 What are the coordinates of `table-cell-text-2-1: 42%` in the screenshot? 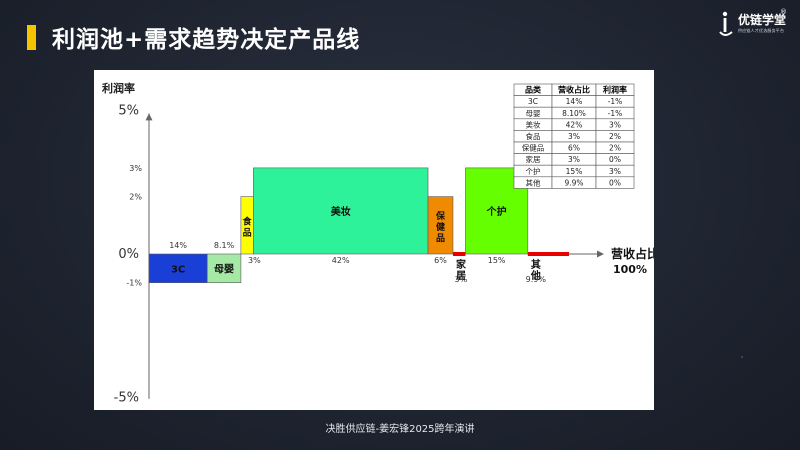 It's located at (574, 124).